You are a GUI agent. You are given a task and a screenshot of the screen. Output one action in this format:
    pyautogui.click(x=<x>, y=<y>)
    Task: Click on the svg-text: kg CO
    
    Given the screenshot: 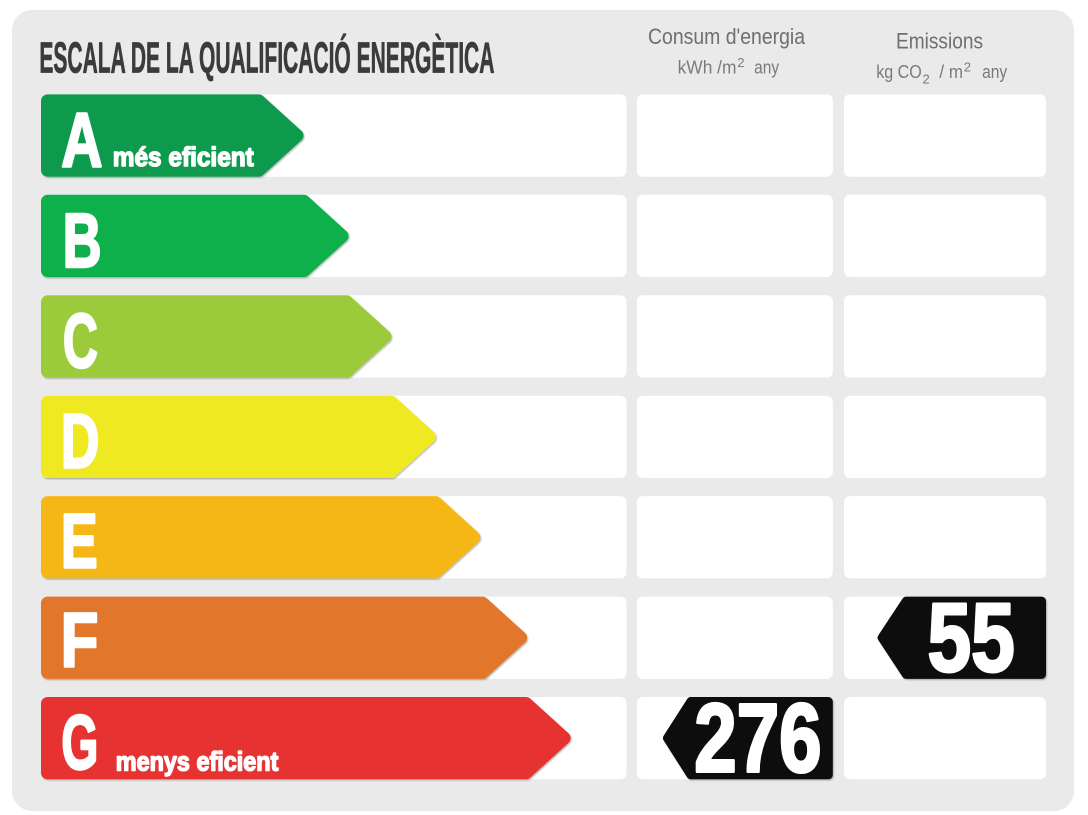 What is the action you would take?
    pyautogui.click(x=899, y=72)
    